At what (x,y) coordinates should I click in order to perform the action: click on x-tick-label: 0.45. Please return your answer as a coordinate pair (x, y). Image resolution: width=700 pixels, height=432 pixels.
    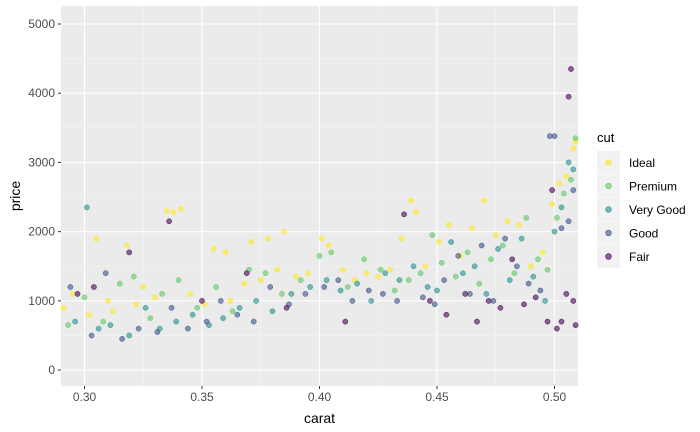
    Looking at the image, I should click on (437, 397).